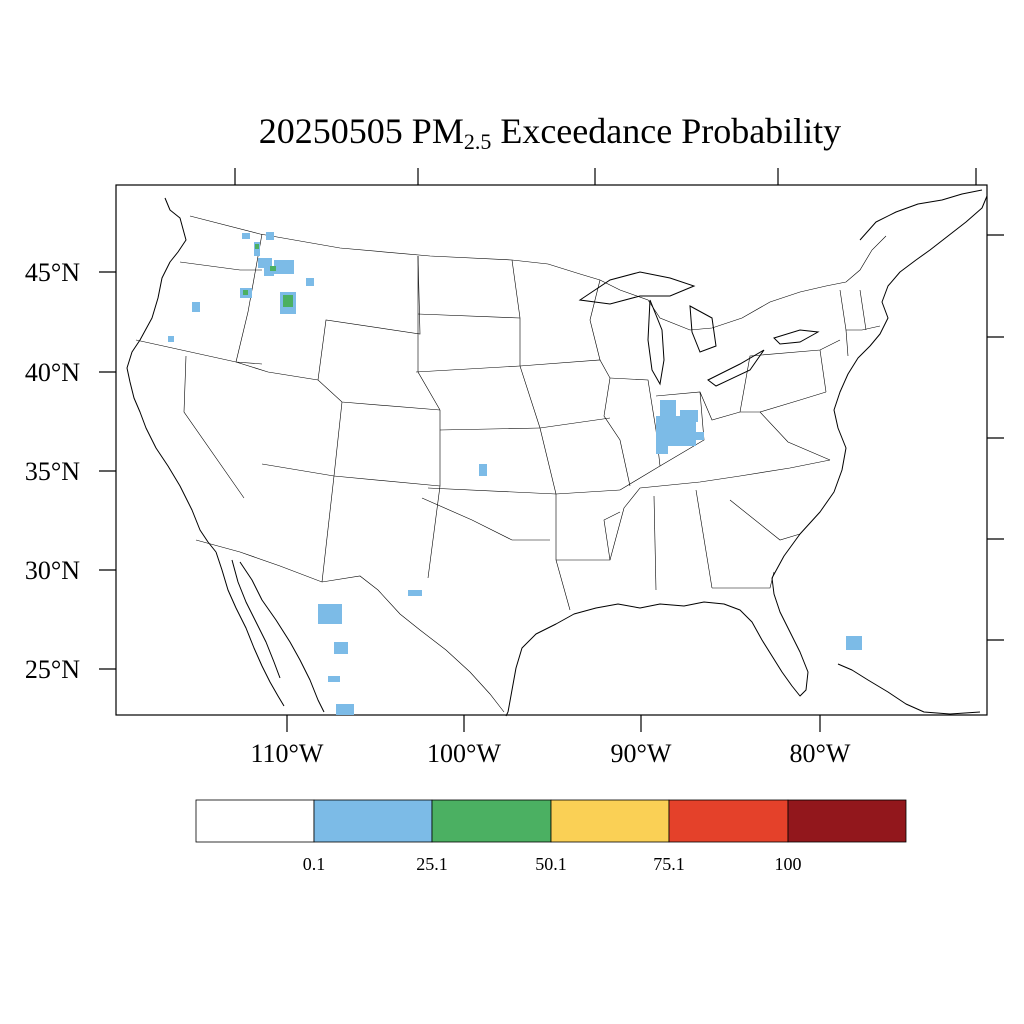 The image size is (1024, 1024). What do you see at coordinates (538, 273) in the screenshot?
I see `canada-border` at bounding box center [538, 273].